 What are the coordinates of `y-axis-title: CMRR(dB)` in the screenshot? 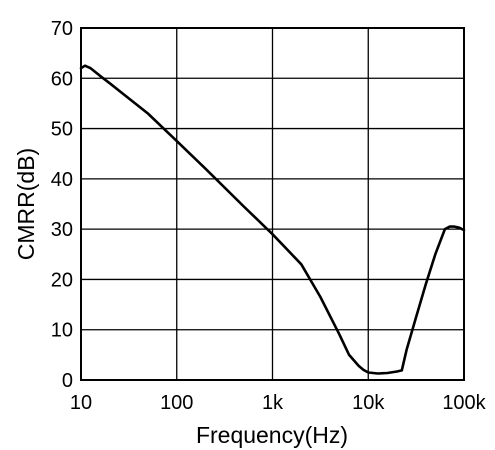 It's located at (26, 204).